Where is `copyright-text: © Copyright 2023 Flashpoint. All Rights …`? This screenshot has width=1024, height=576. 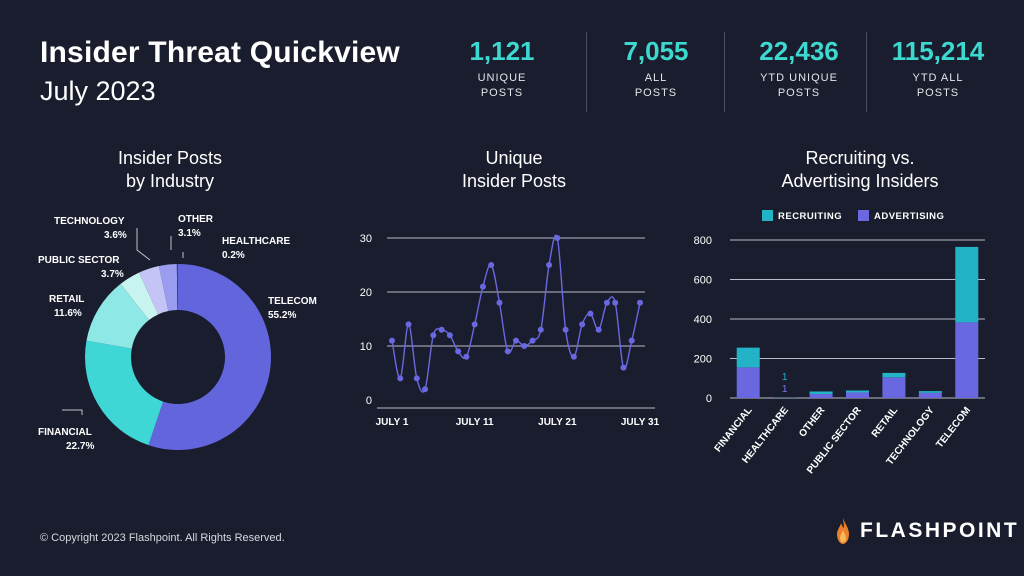 copyright-text: © Copyright 2023 Flashpoint. All Rights … is located at coordinates (162, 538).